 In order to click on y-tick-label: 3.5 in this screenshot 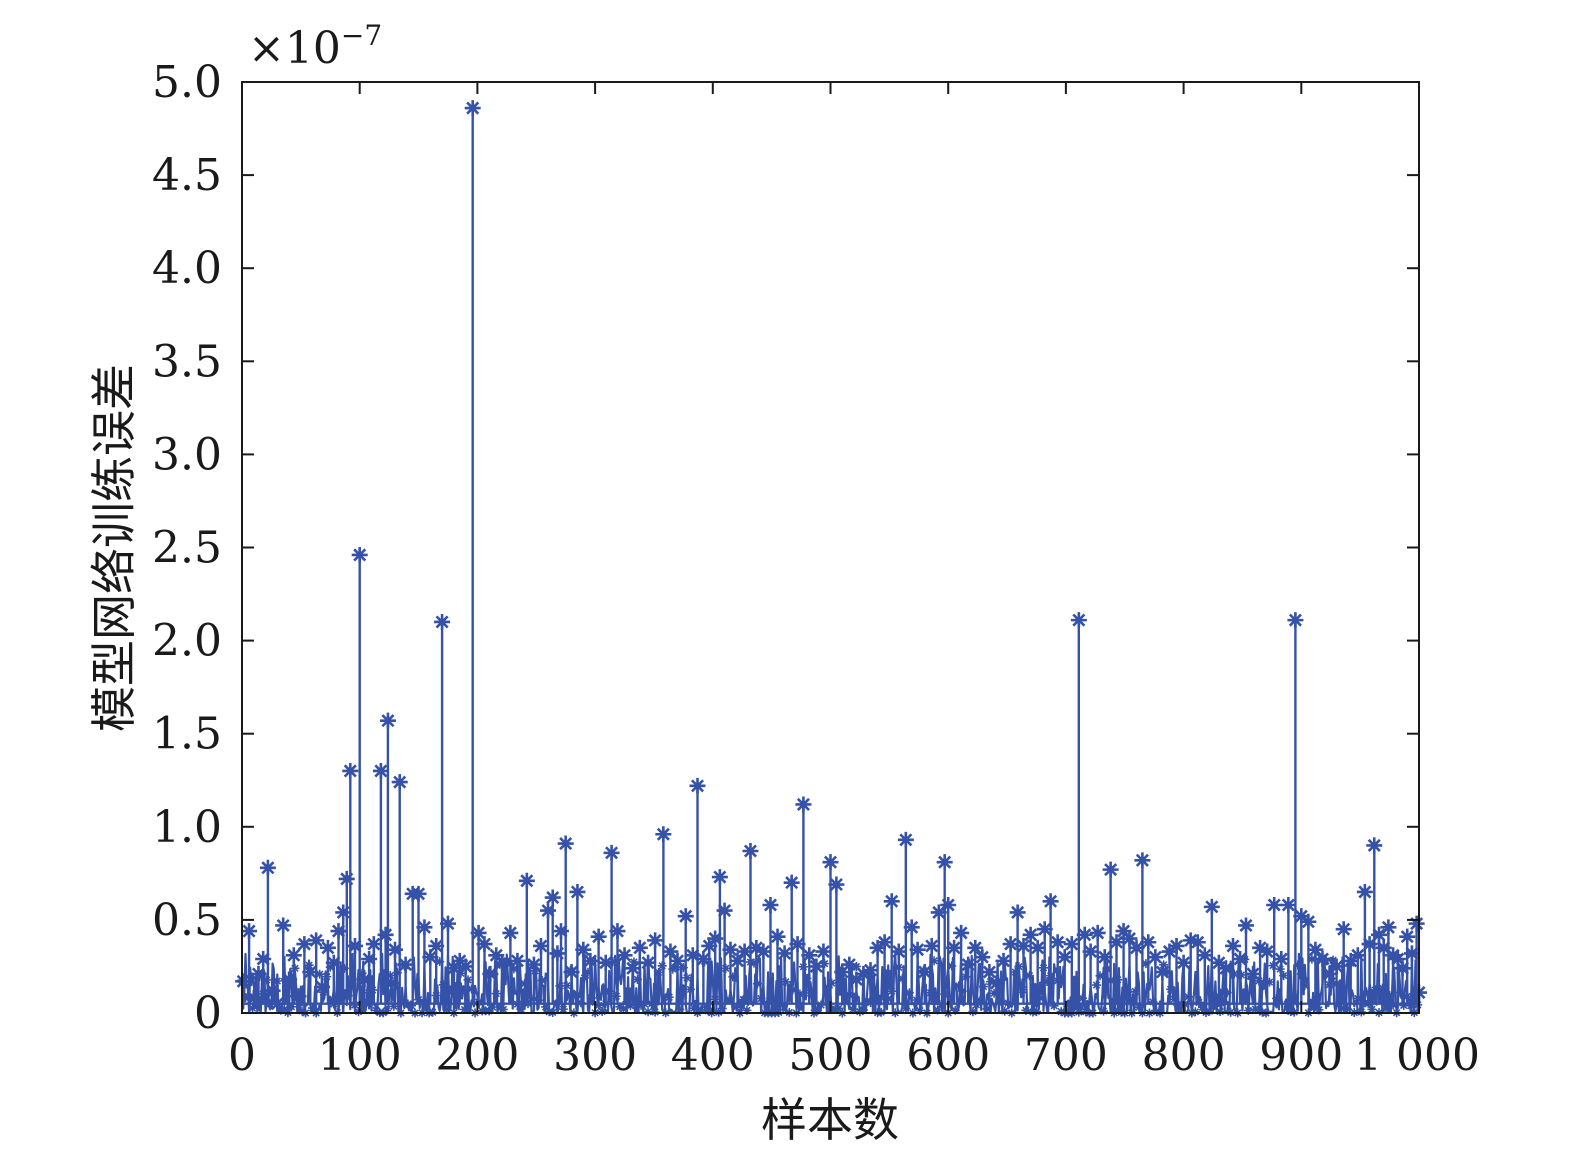, I will do `click(187, 361)`.